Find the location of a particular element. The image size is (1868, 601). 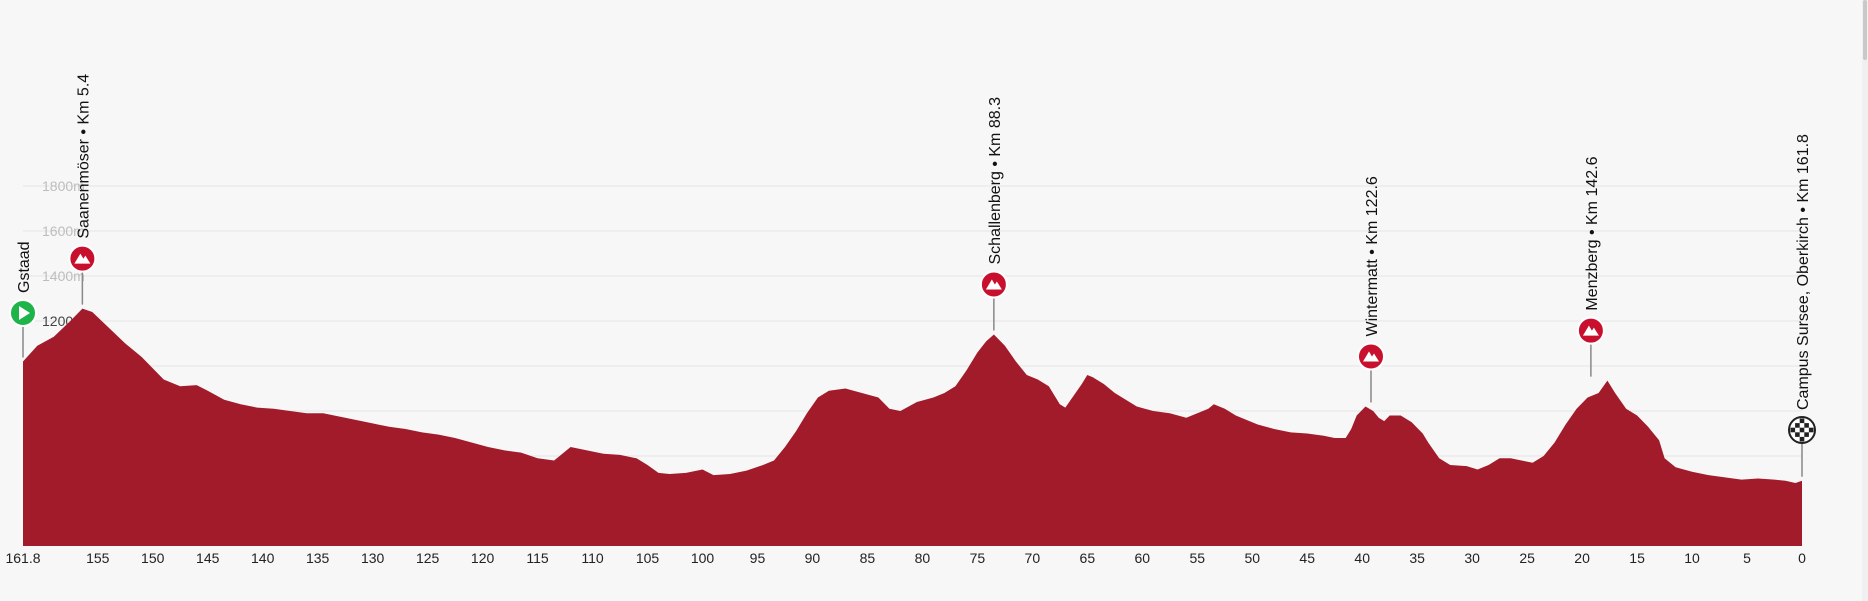

x-tick-label: 110 is located at coordinates (592, 558).